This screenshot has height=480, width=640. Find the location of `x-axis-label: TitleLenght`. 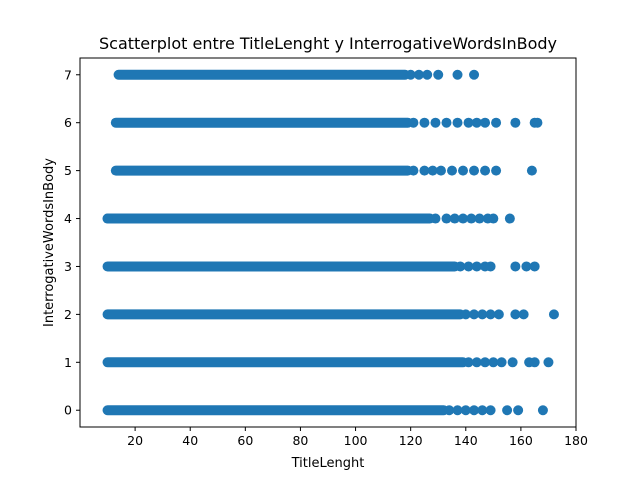

x-axis-label: TitleLenght is located at coordinates (328, 463).